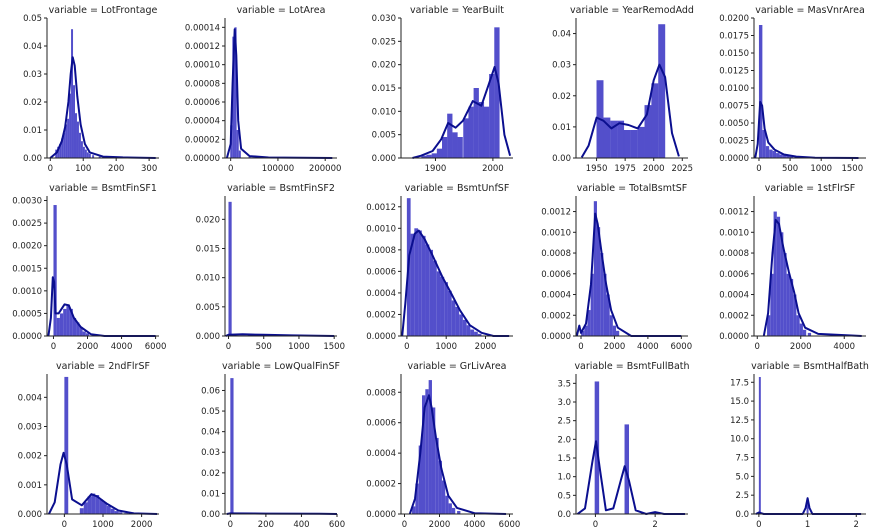 The image size is (887, 532). Describe the element at coordinates (381, 515) in the screenshot. I see `y-tick-label: 0.0000` at that location.